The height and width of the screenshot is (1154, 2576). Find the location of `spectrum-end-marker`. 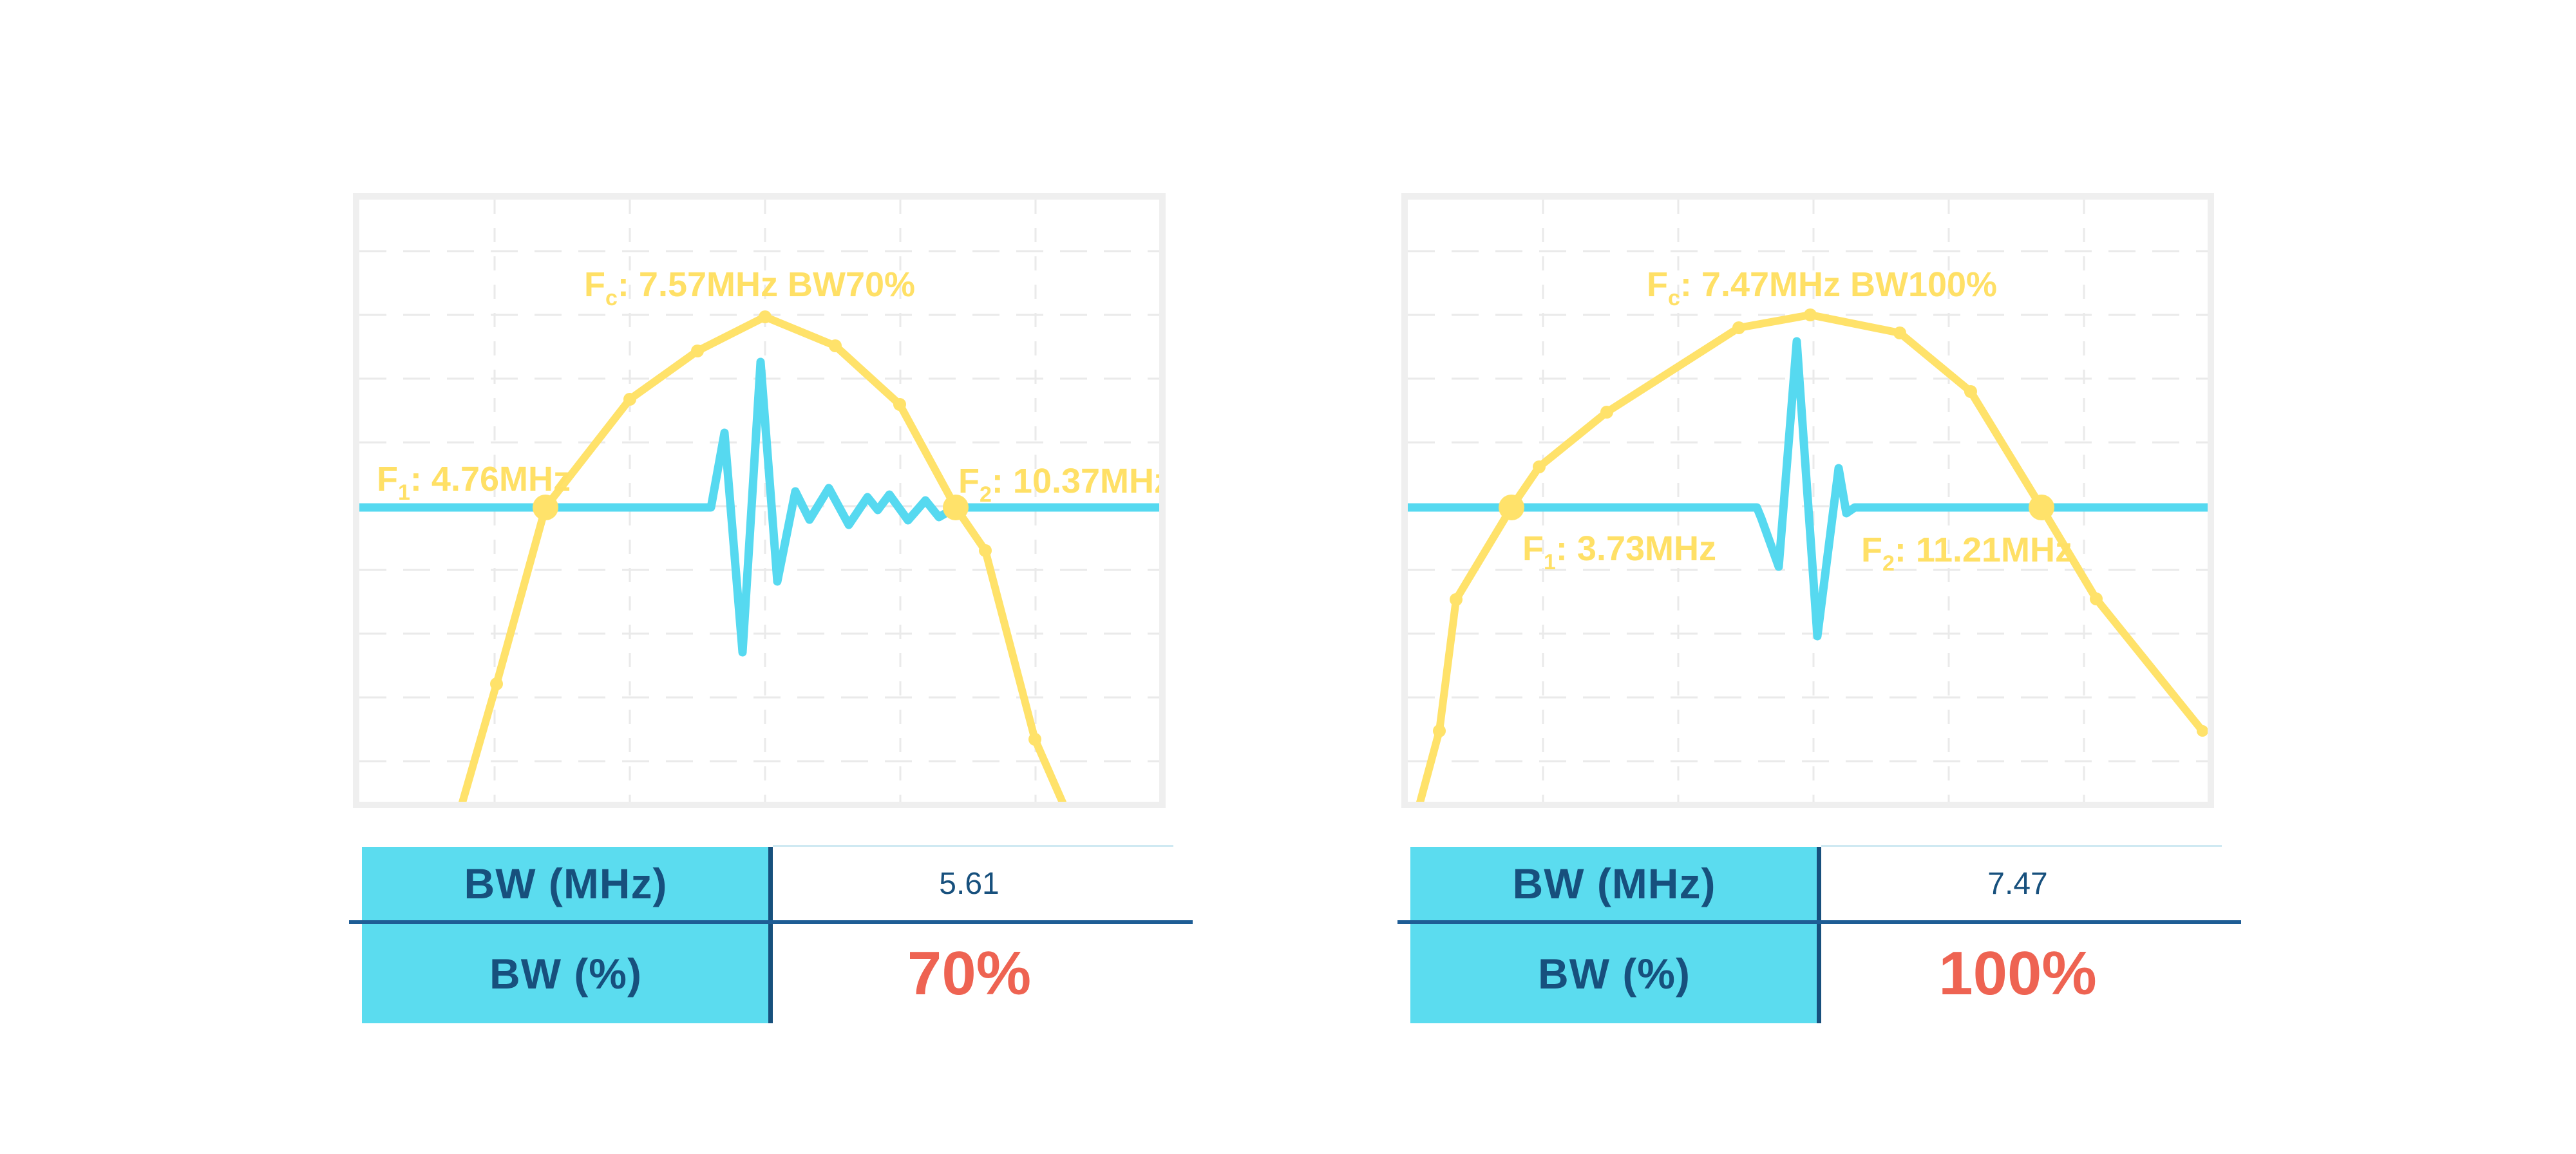

spectrum-end-marker is located at coordinates (2202, 731).